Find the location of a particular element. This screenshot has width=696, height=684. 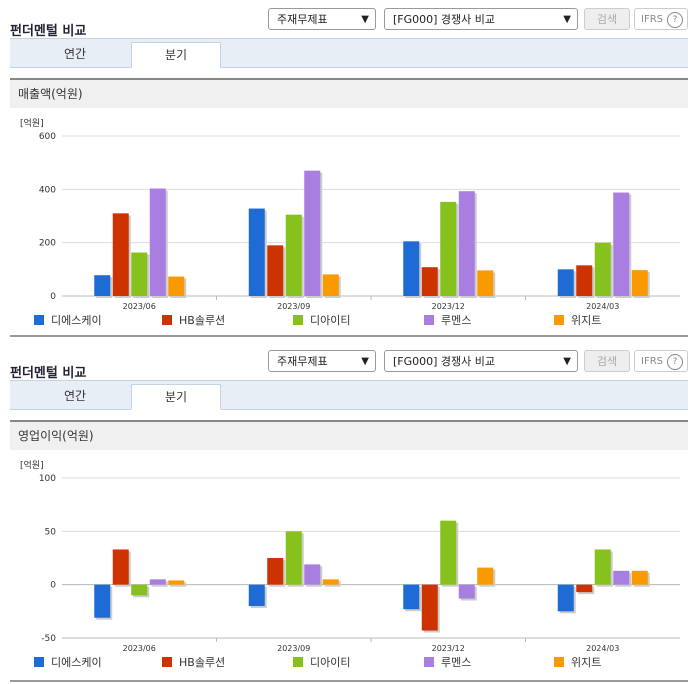

y-unit-label: [억원] is located at coordinates (32, 465).